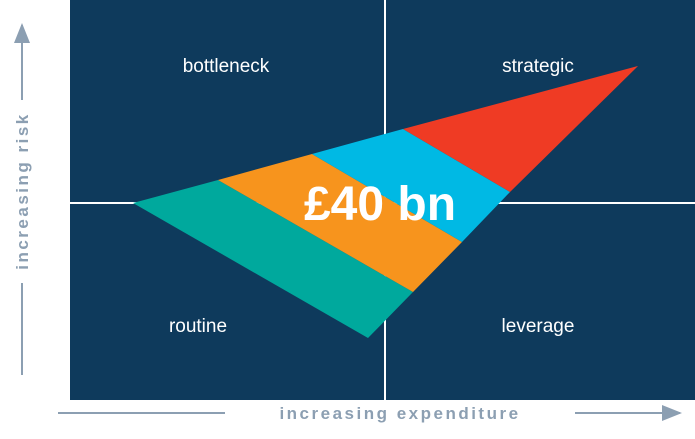 This screenshot has height=439, width=695. What do you see at coordinates (198, 326) in the screenshot?
I see `quadrant-label: routine` at bounding box center [198, 326].